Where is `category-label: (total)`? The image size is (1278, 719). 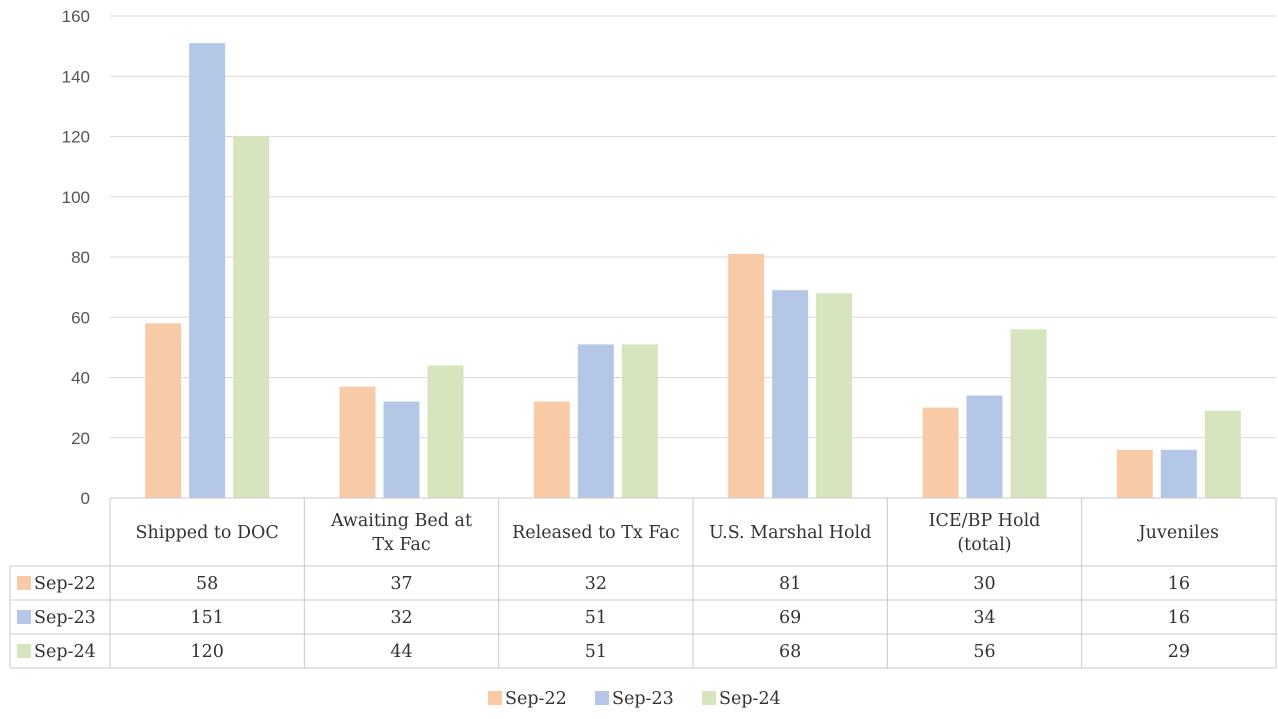
category-label: (total) is located at coordinates (984, 545).